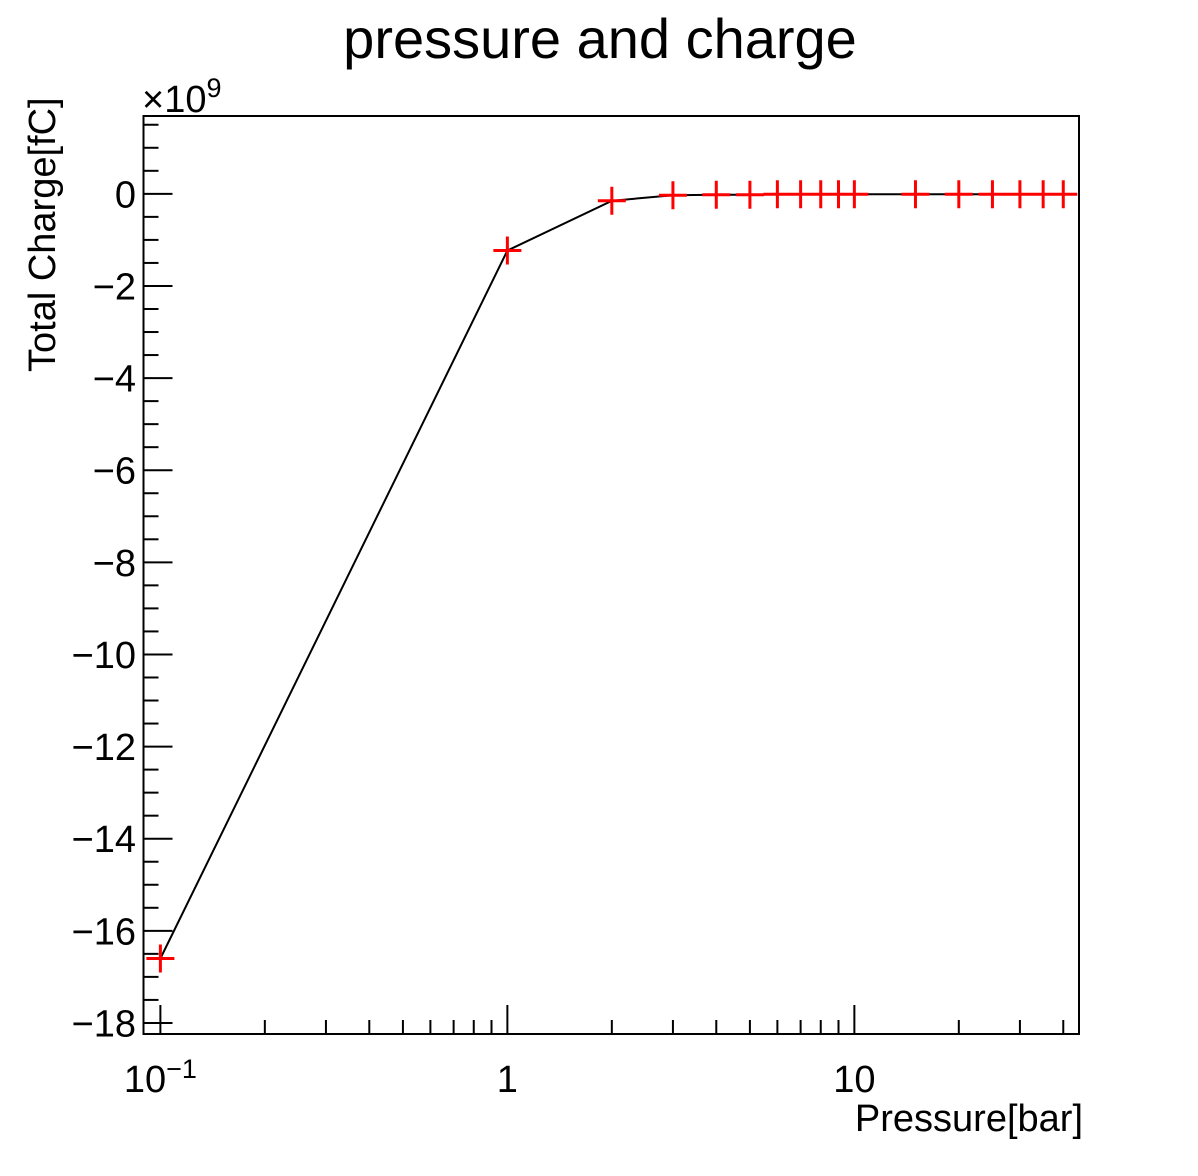 This screenshot has width=1198, height=1176. I want to click on y-tick-label: −12, so click(104, 748).